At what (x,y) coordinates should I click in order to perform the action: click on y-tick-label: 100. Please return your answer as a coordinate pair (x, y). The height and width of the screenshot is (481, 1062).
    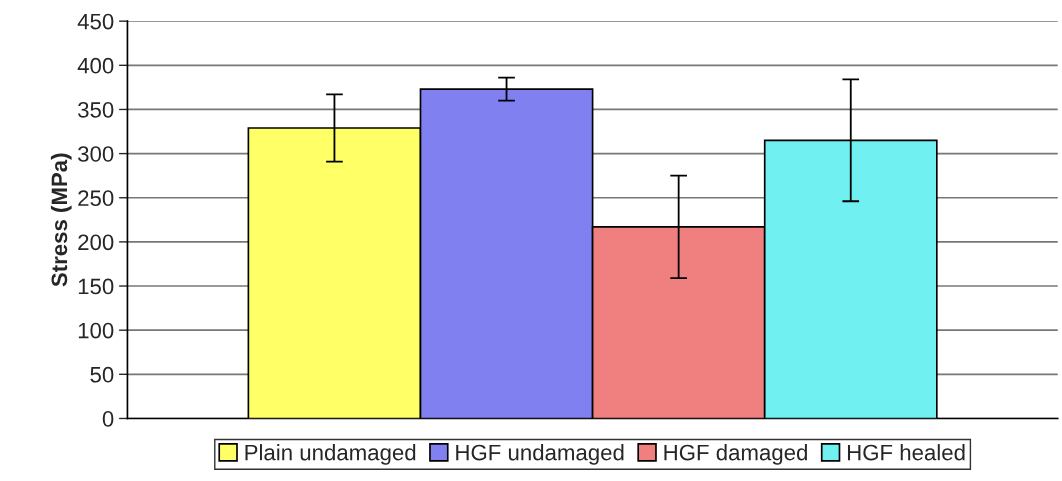
    Looking at the image, I should click on (96, 330).